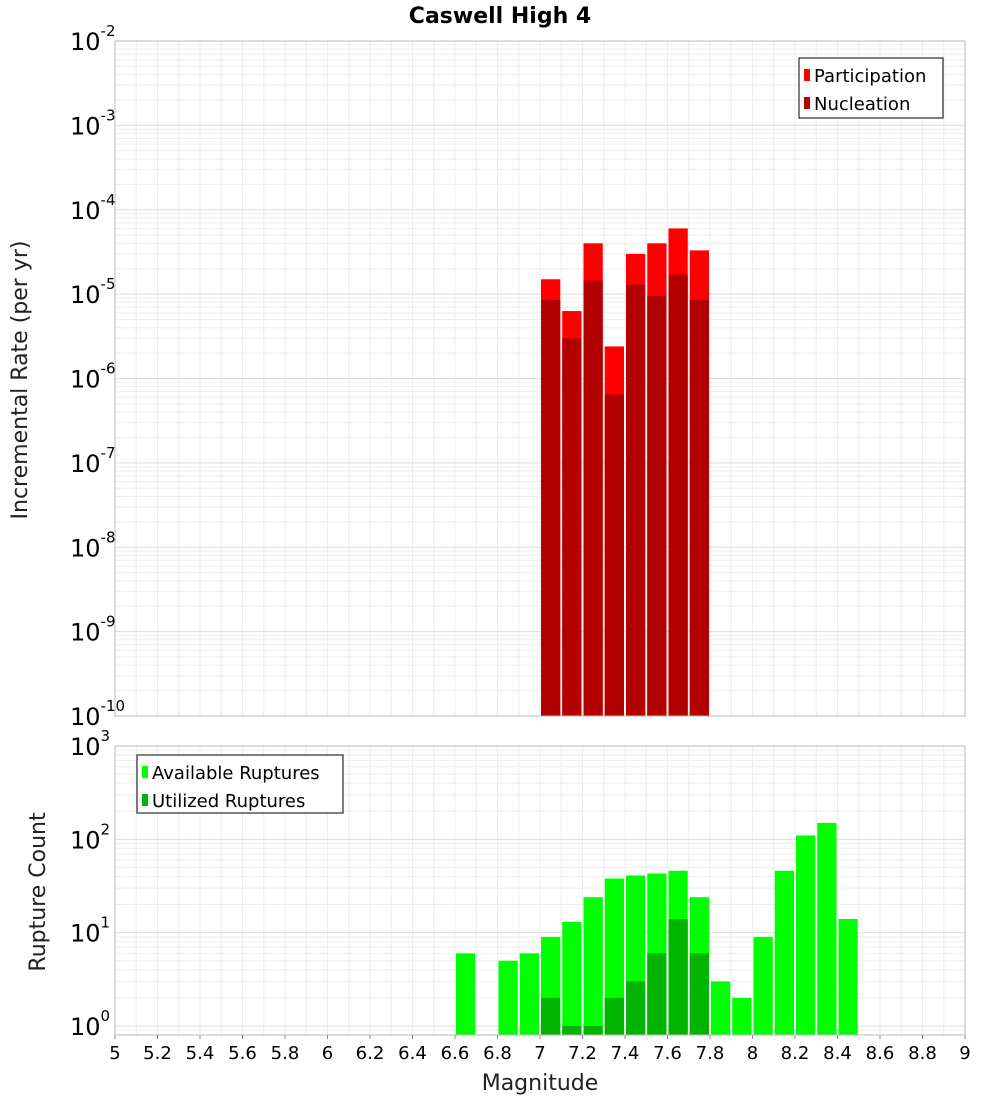 The height and width of the screenshot is (1100, 1000). What do you see at coordinates (285, 1053) in the screenshot?
I see `x-tick-label: 5.8` at bounding box center [285, 1053].